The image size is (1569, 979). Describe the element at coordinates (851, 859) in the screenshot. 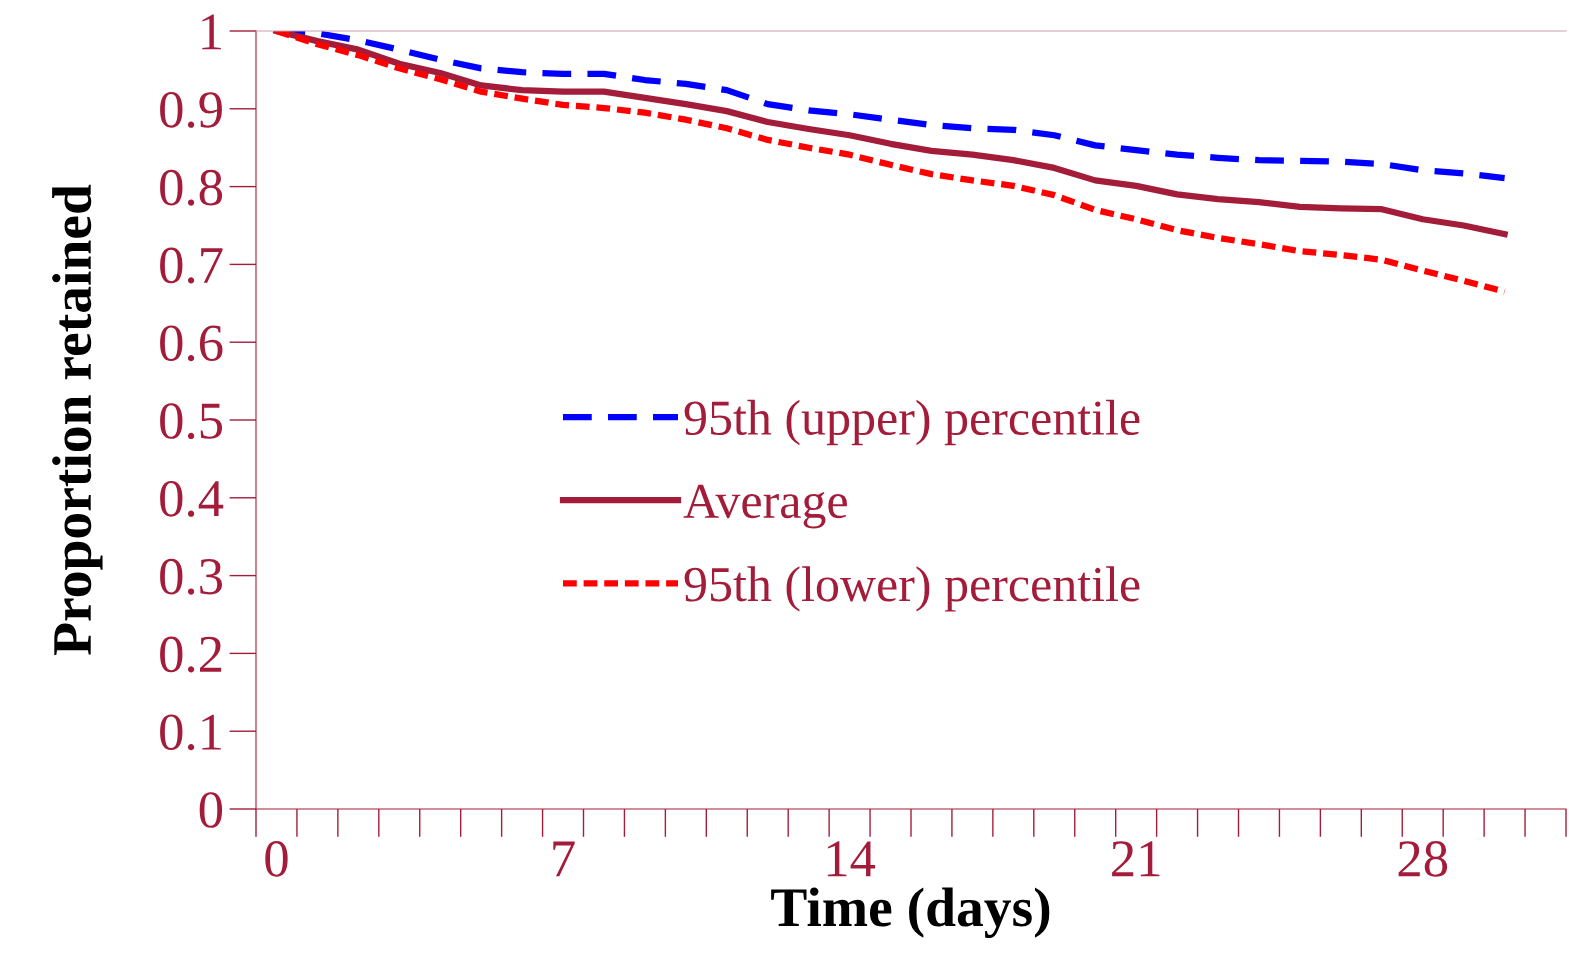

I see `x-tick-label: 14` at that location.